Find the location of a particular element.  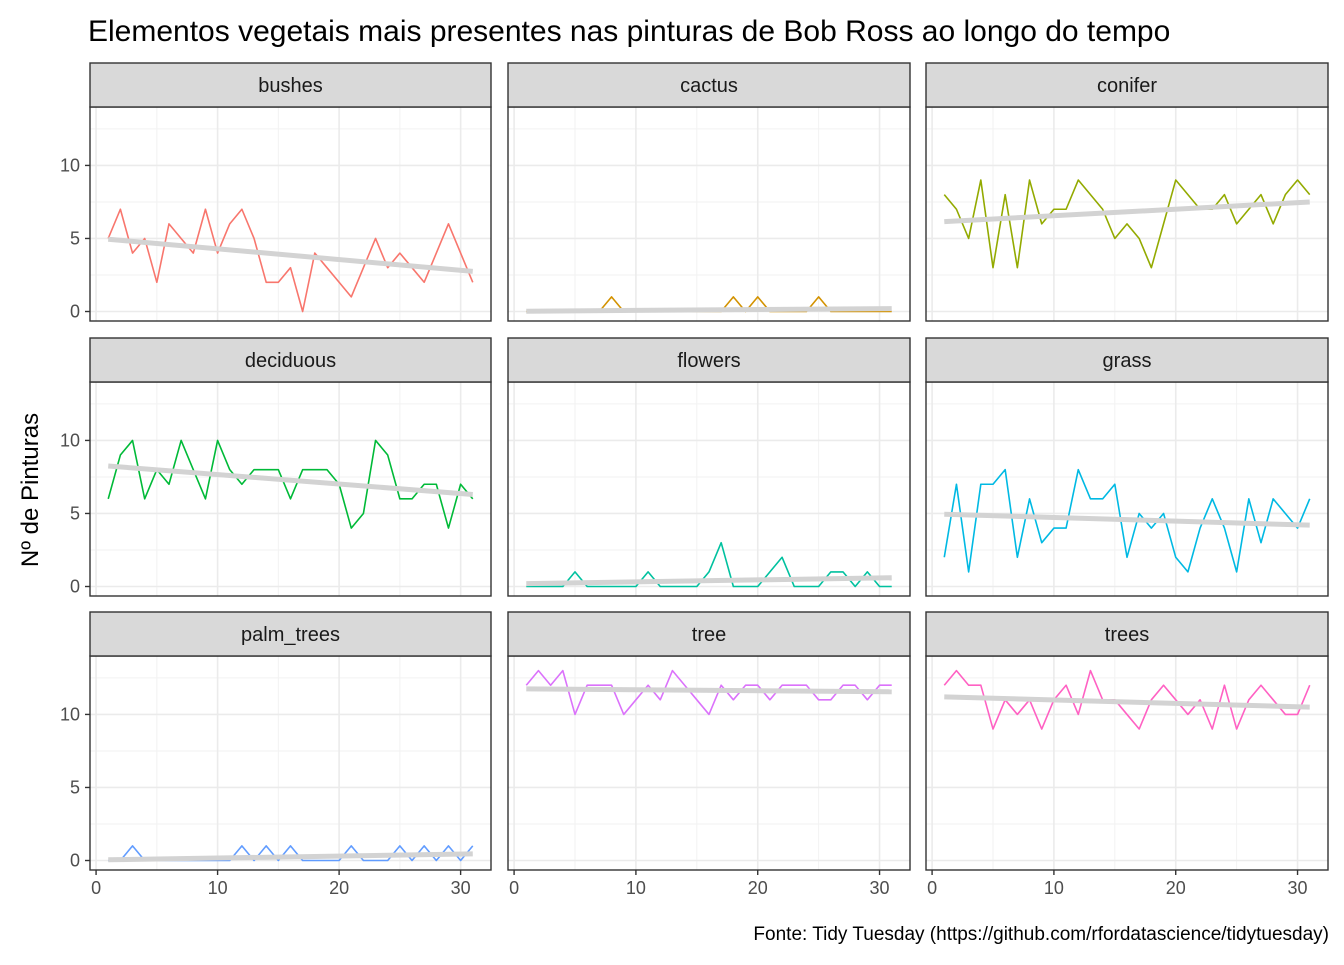

facet-strip-label: cactus is located at coordinates (709, 86).